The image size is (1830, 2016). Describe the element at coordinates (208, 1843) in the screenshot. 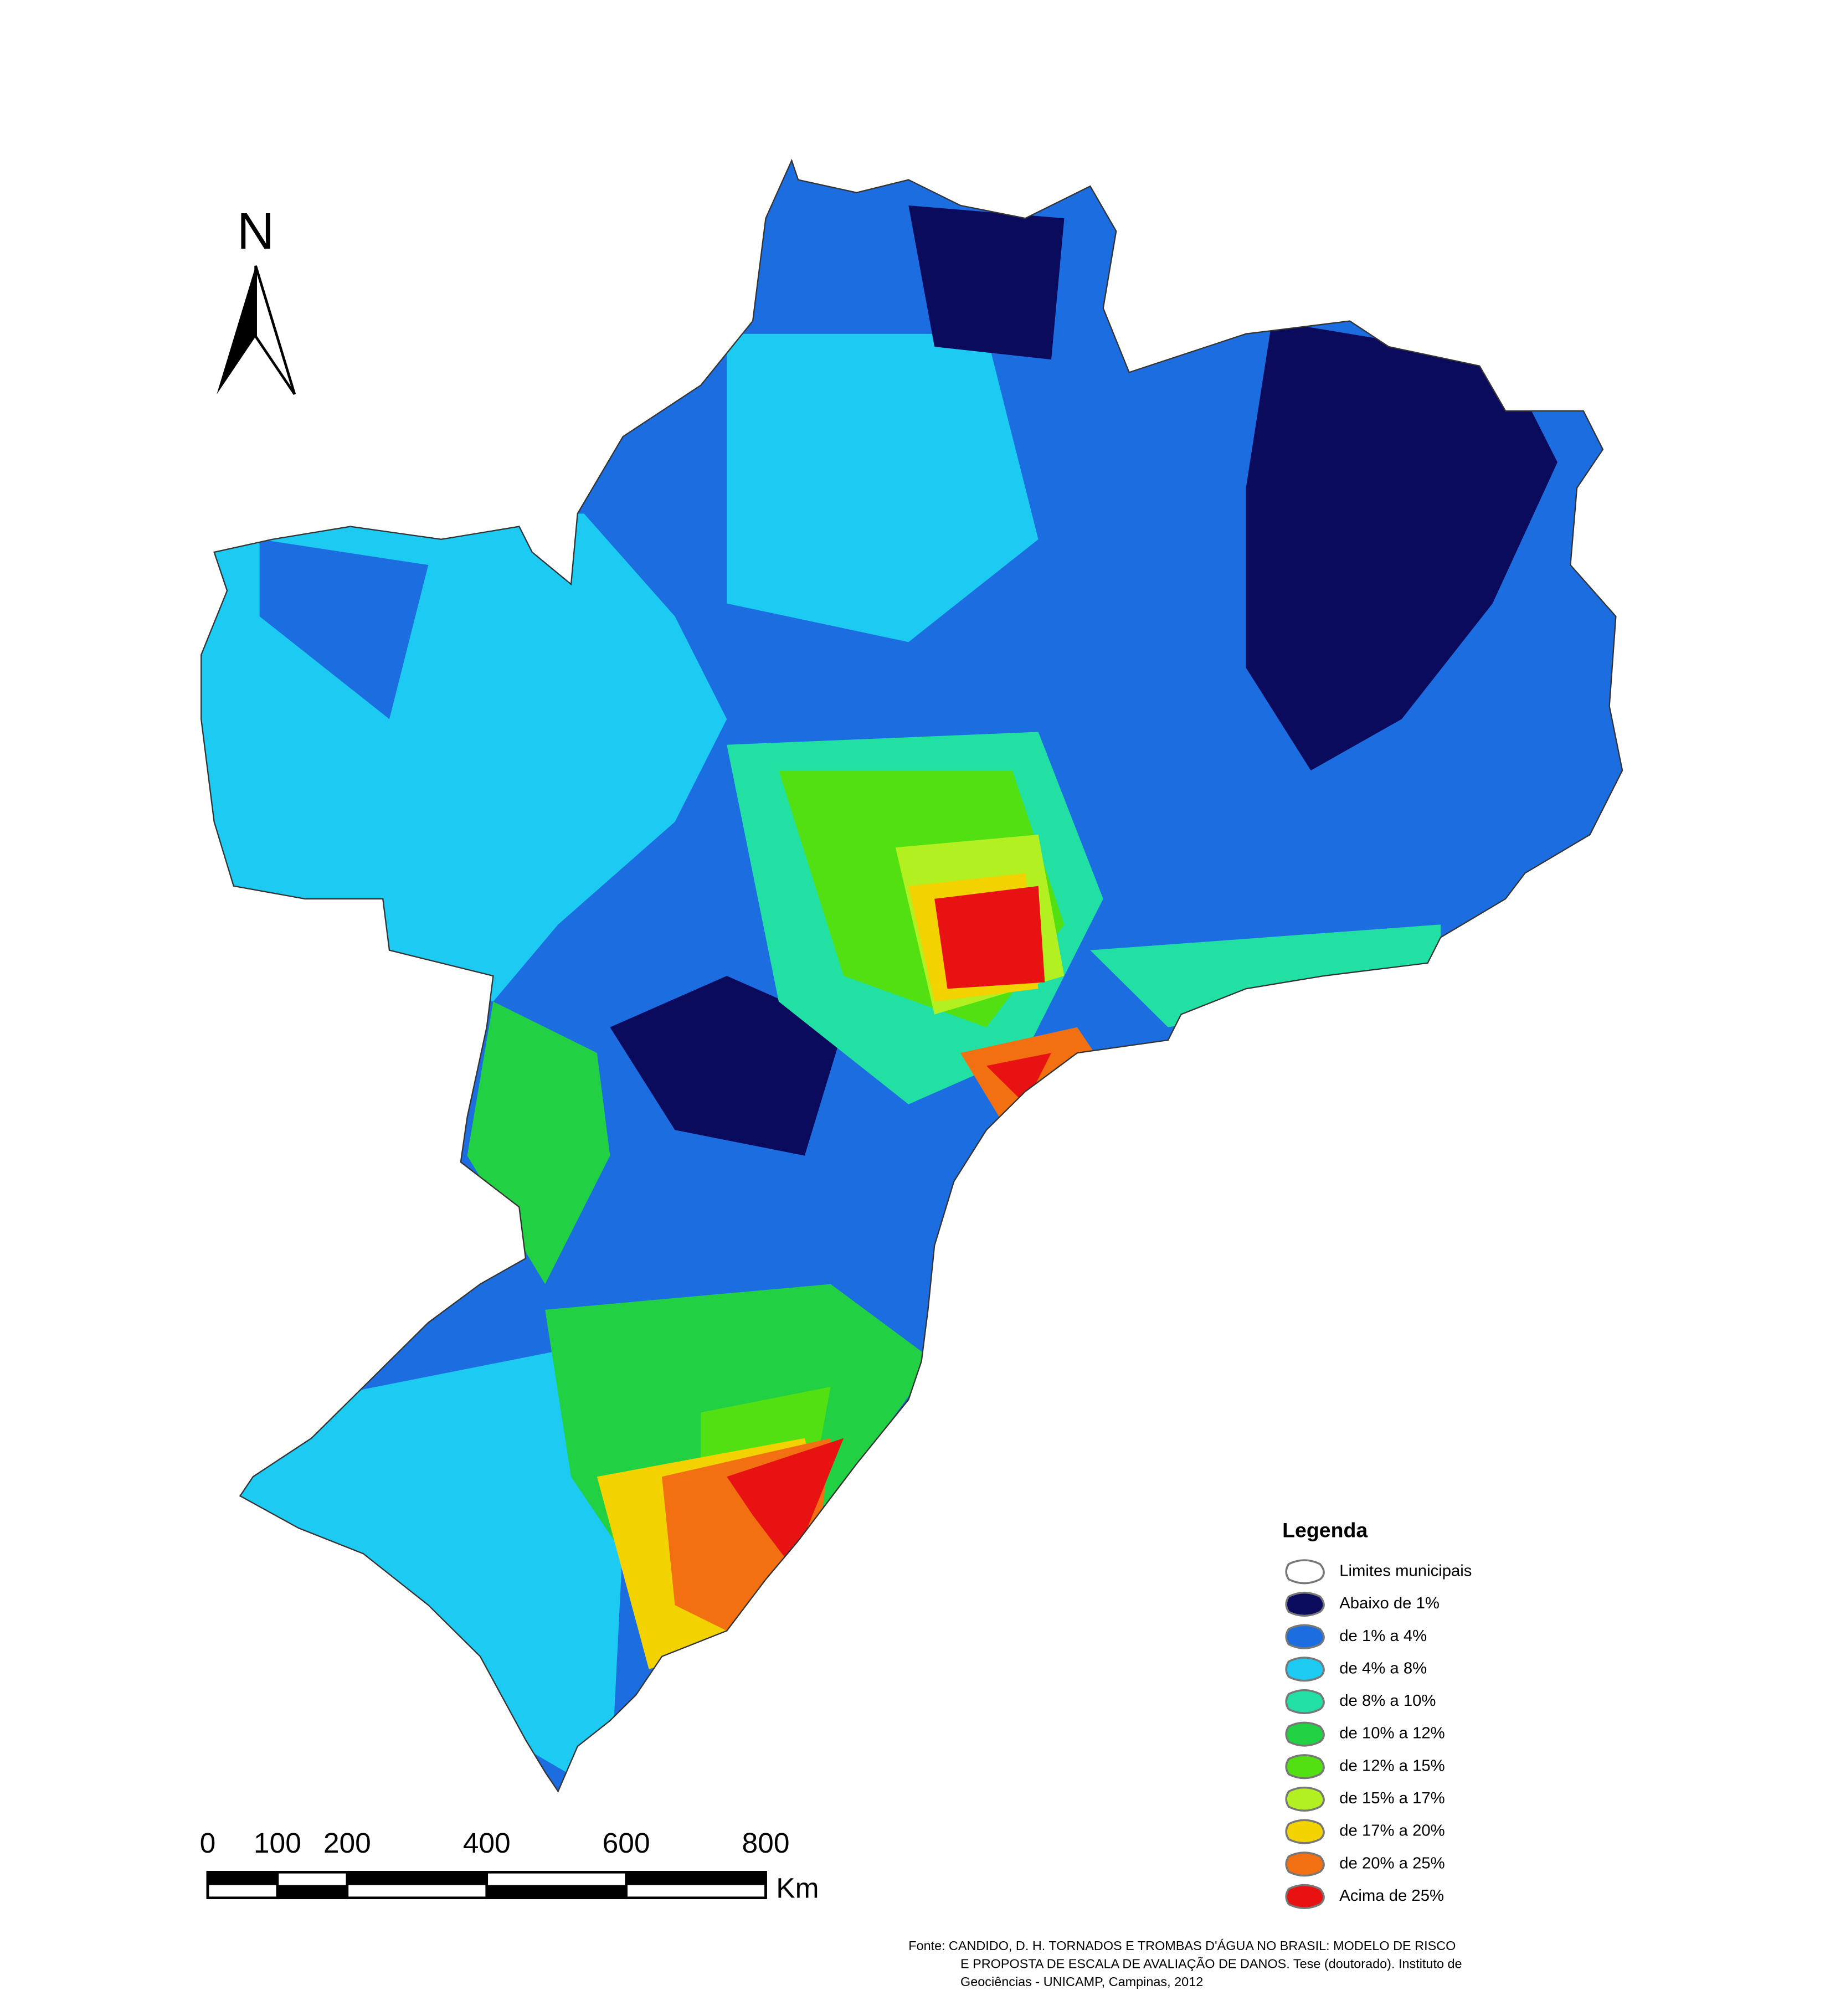

I see `scale-tick-label: 0` at that location.